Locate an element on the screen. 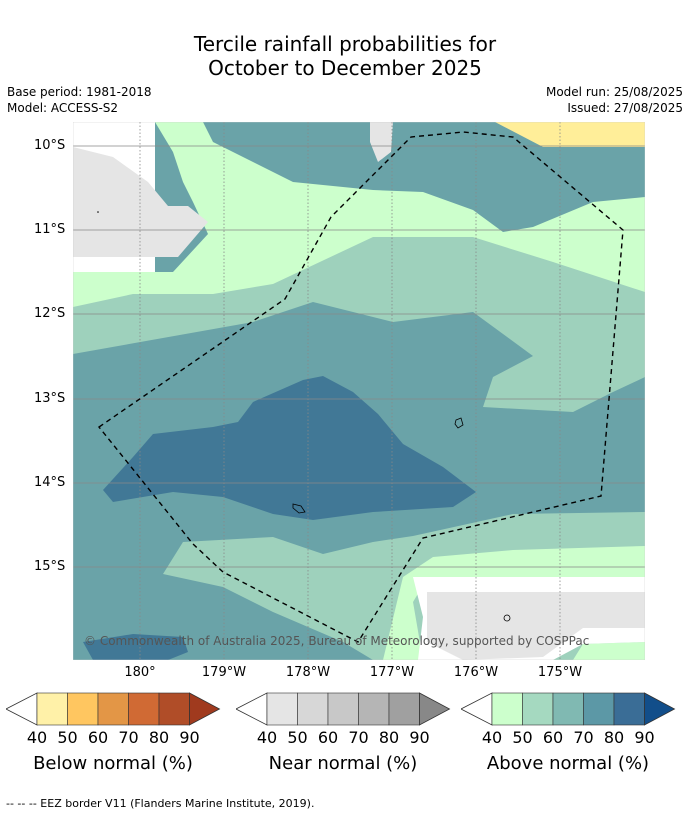  lat-label-12s: 12°S is located at coordinates (50, 313).